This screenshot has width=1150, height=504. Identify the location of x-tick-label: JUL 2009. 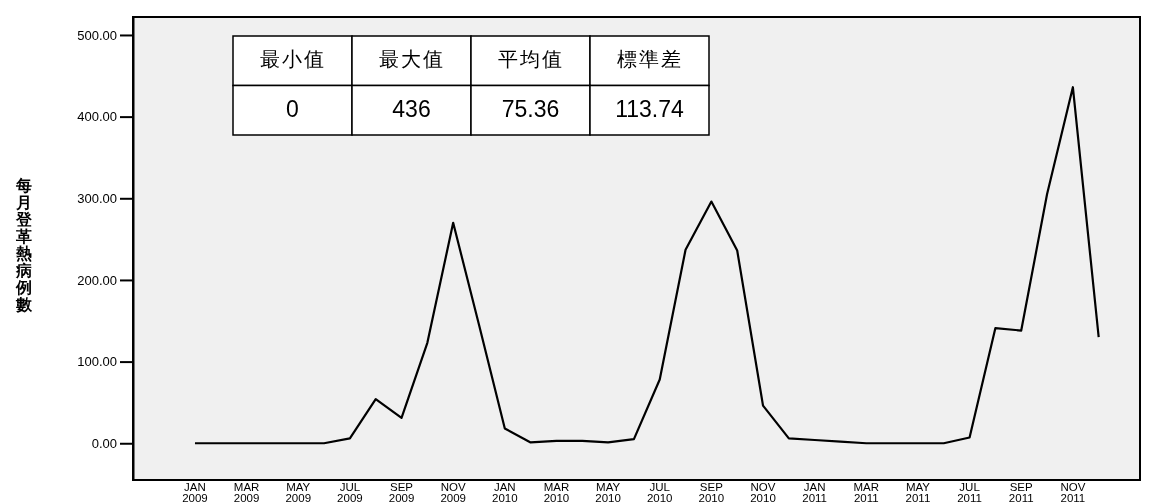
(350, 492).